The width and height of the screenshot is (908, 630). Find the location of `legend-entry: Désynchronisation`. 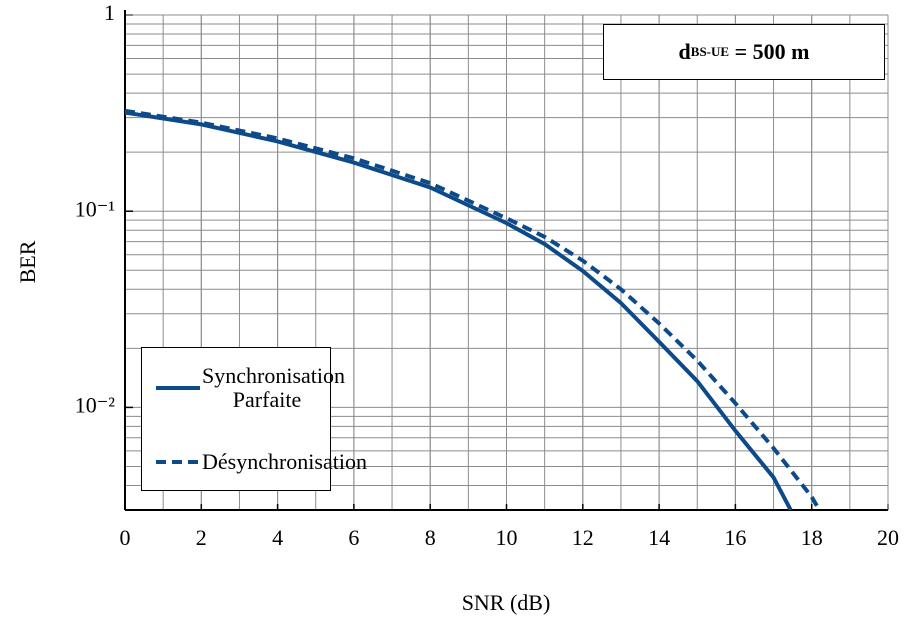

legend-entry: Désynchronisation is located at coordinates (254, 462).